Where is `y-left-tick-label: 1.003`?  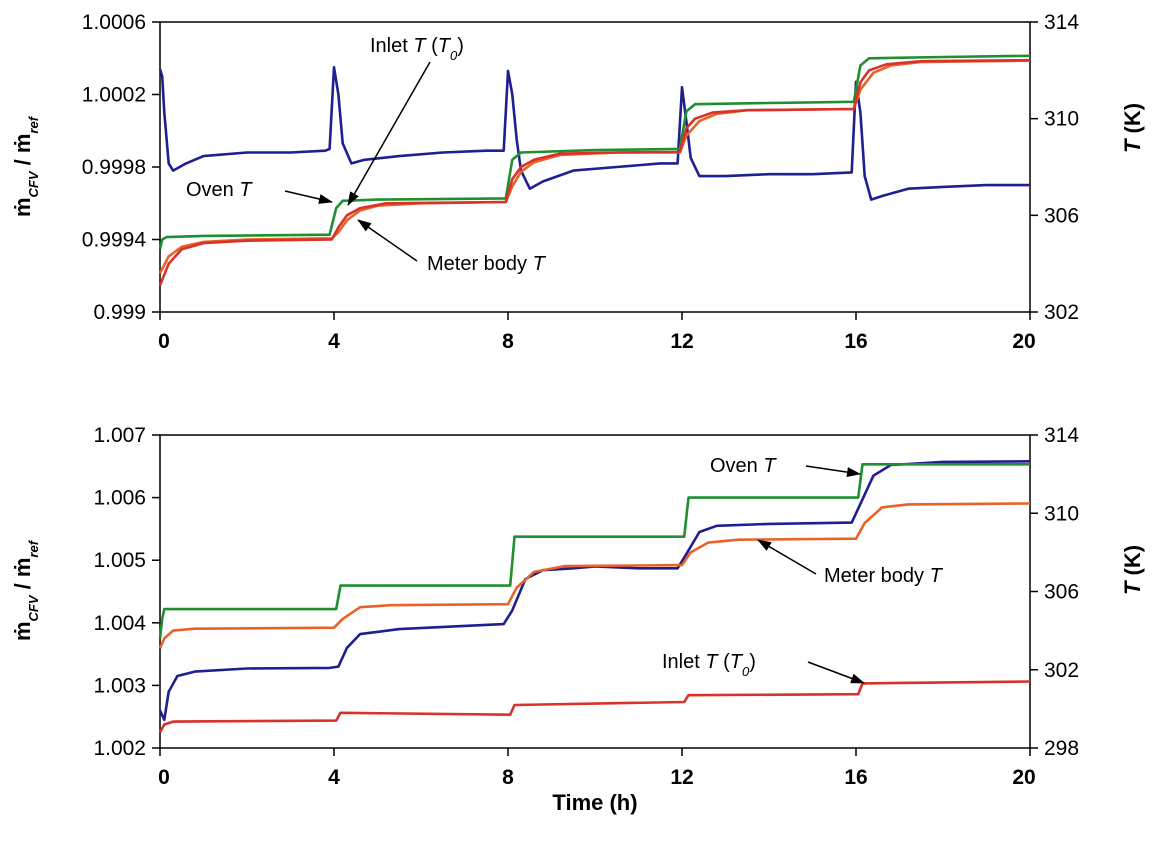 y-left-tick-label: 1.003 is located at coordinates (119, 685).